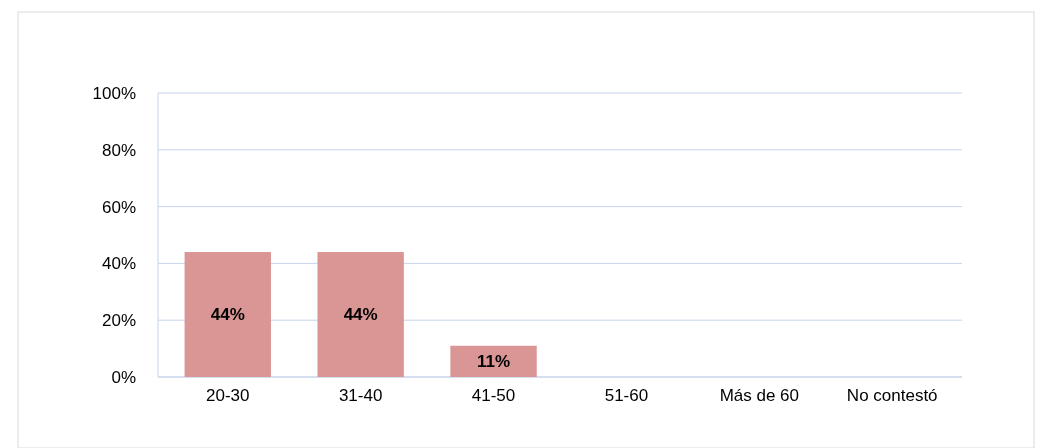  What do you see at coordinates (494, 362) in the screenshot?
I see `data-label: 11%` at bounding box center [494, 362].